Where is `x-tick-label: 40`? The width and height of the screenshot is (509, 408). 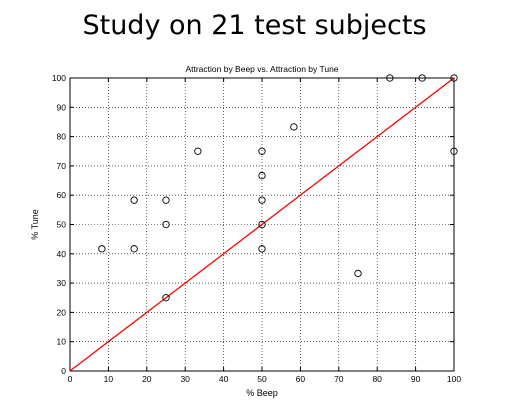 x-tick-label: 40 is located at coordinates (224, 379).